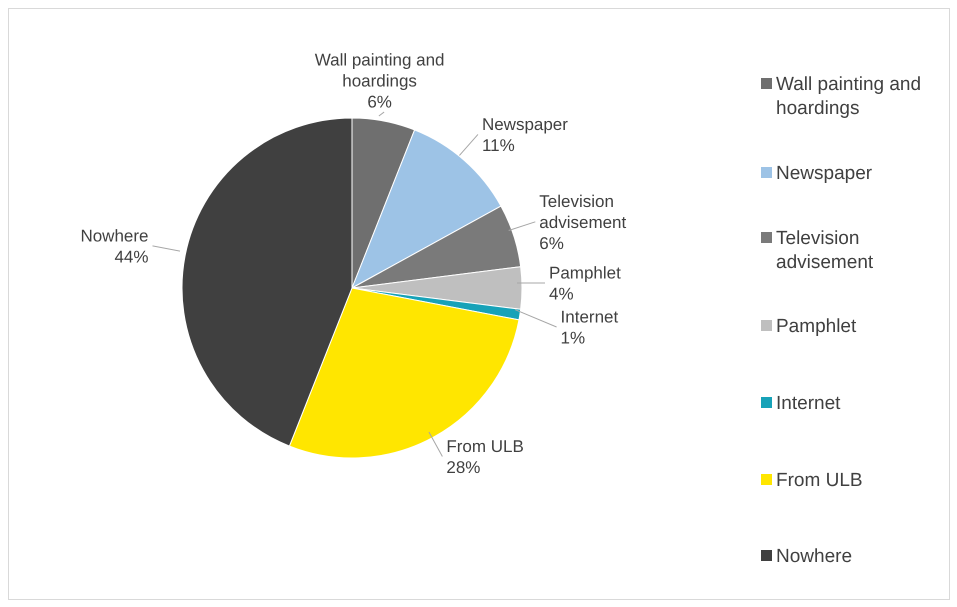  I want to click on data-label: 11%, so click(498, 144).